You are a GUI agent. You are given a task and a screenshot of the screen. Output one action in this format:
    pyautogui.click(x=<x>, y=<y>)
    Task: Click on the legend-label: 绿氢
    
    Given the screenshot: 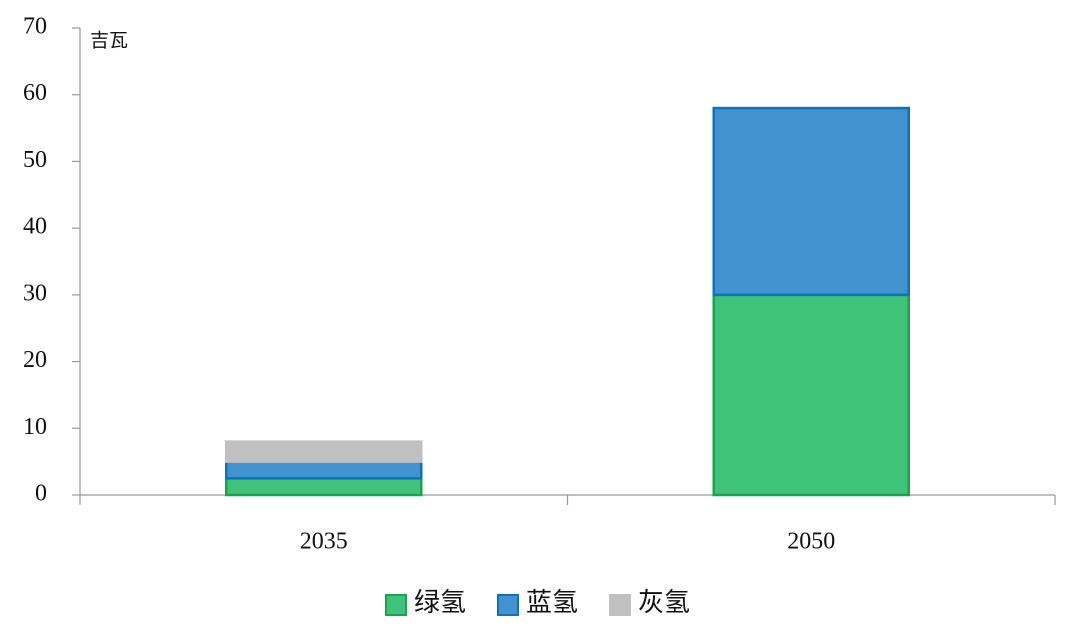 What is the action you would take?
    pyautogui.click(x=440, y=602)
    